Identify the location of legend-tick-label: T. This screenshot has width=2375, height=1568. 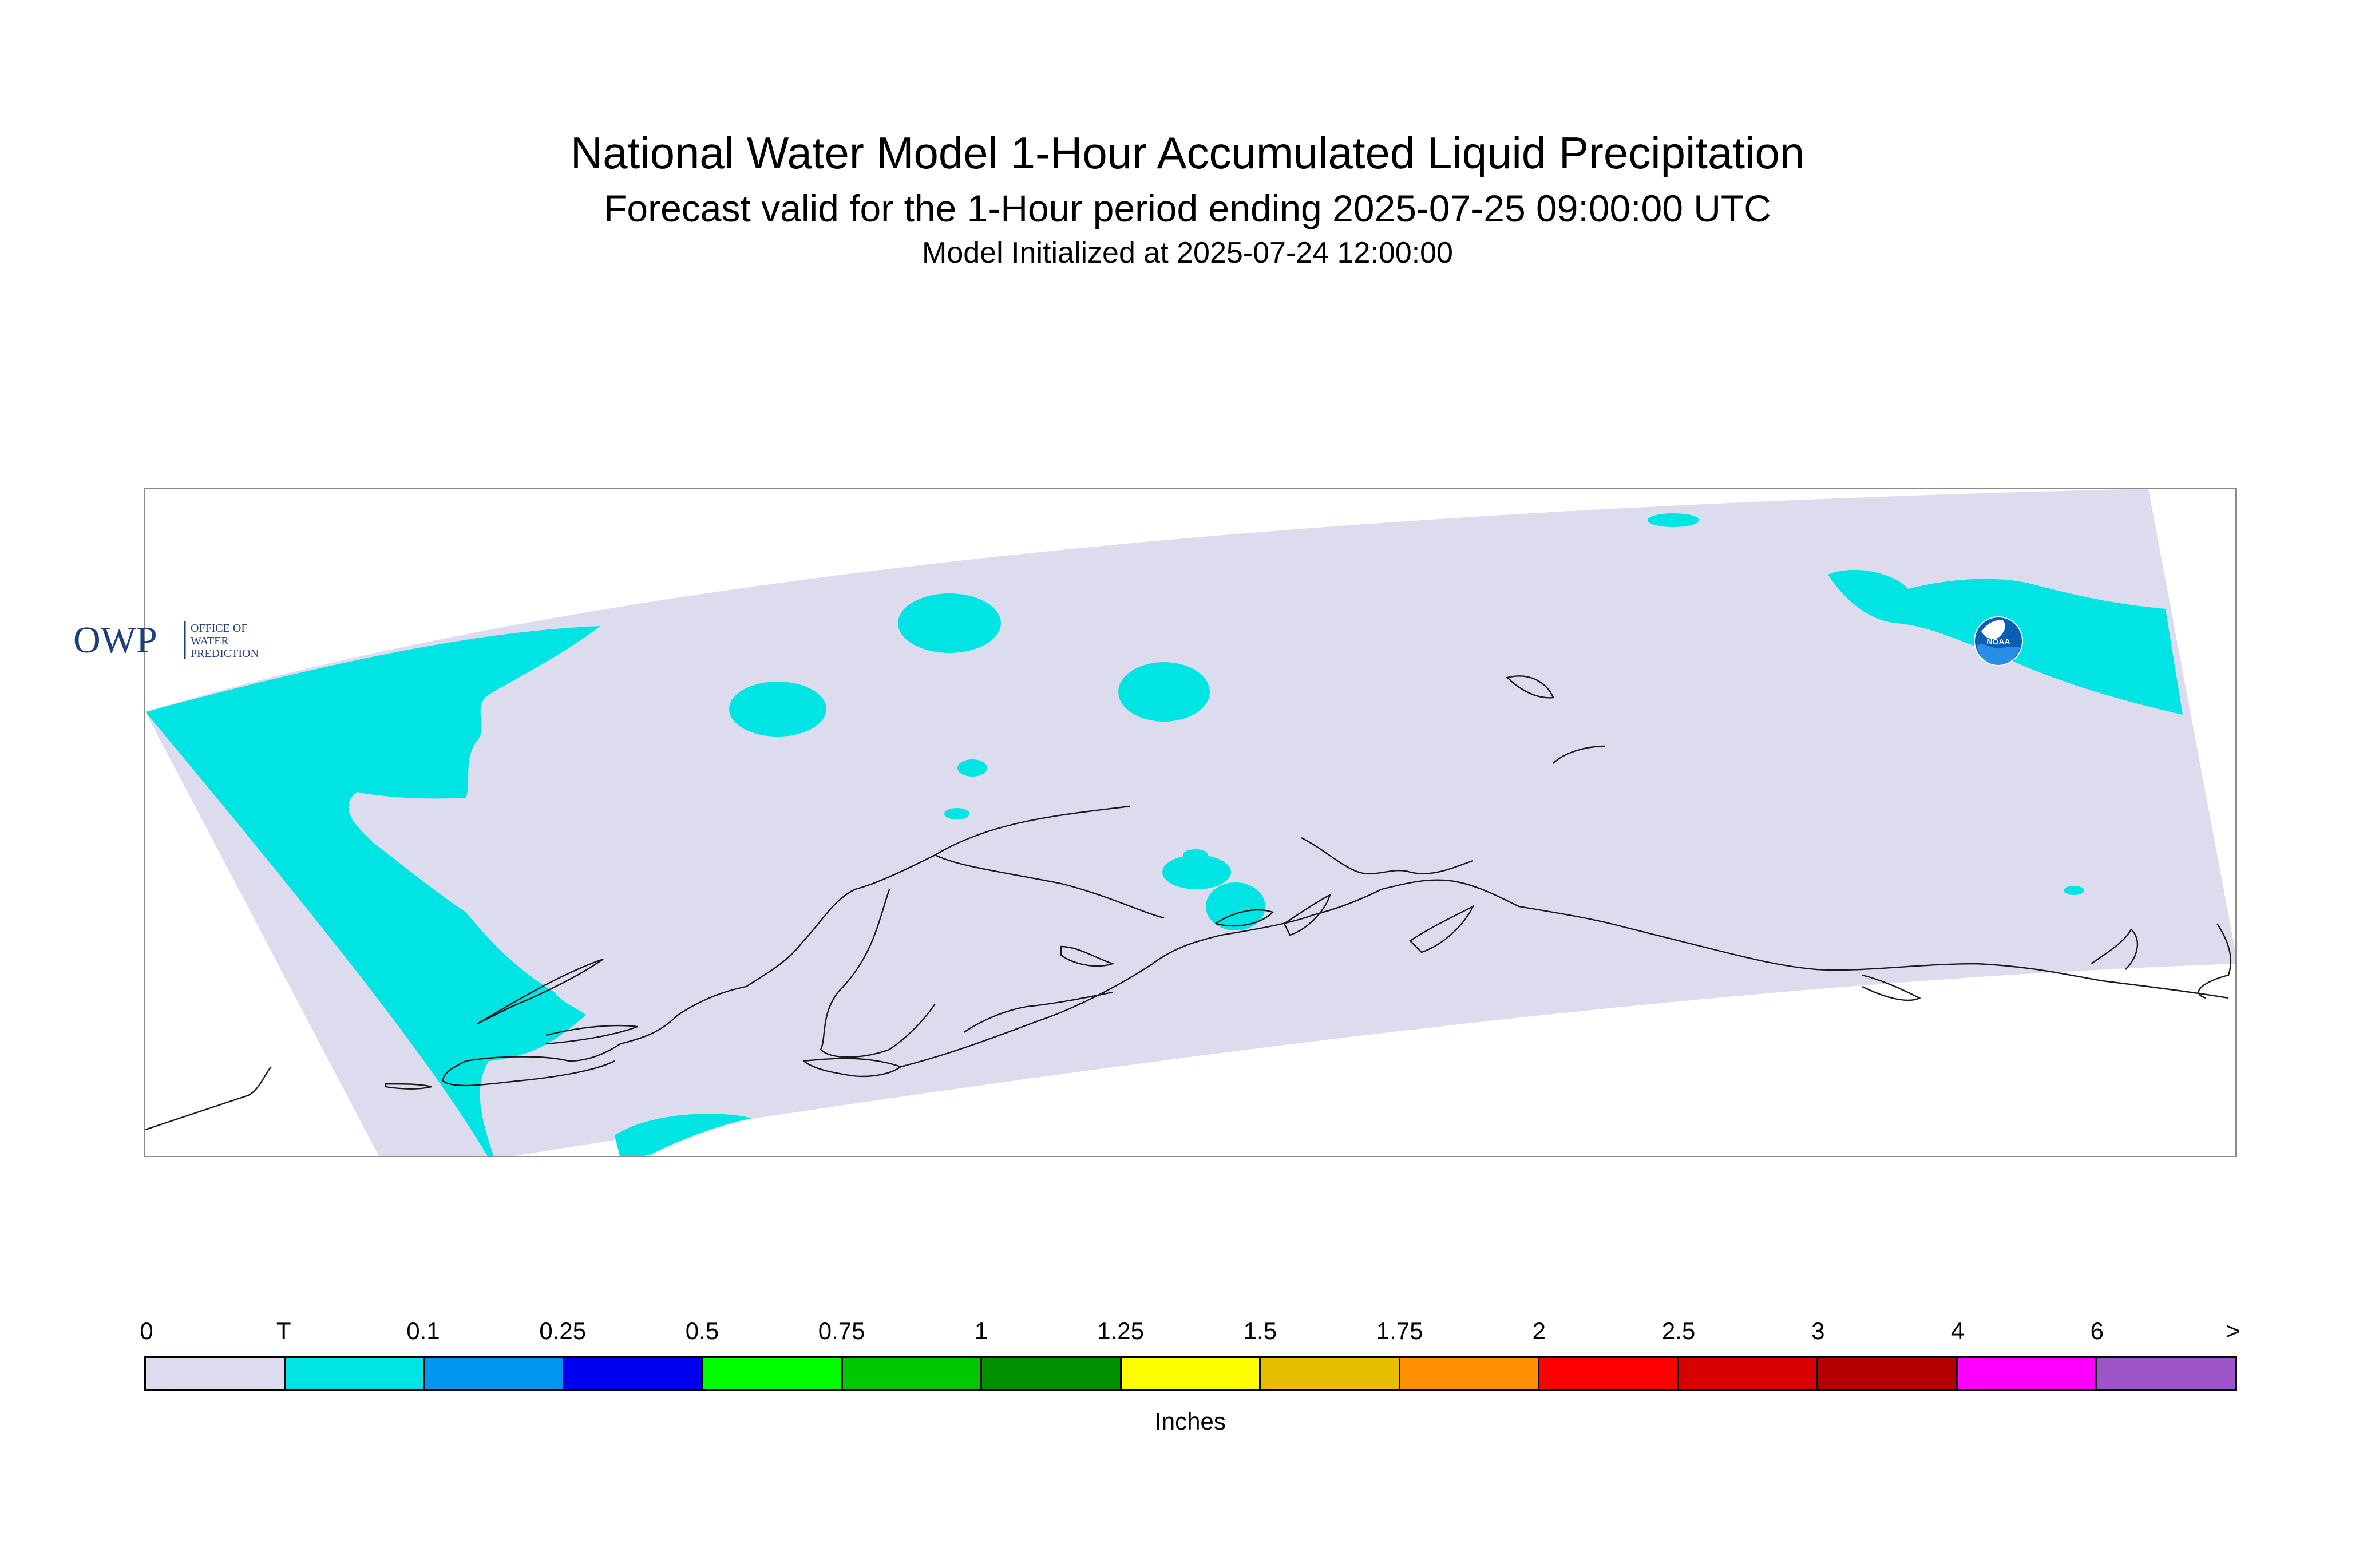
(284, 1330).